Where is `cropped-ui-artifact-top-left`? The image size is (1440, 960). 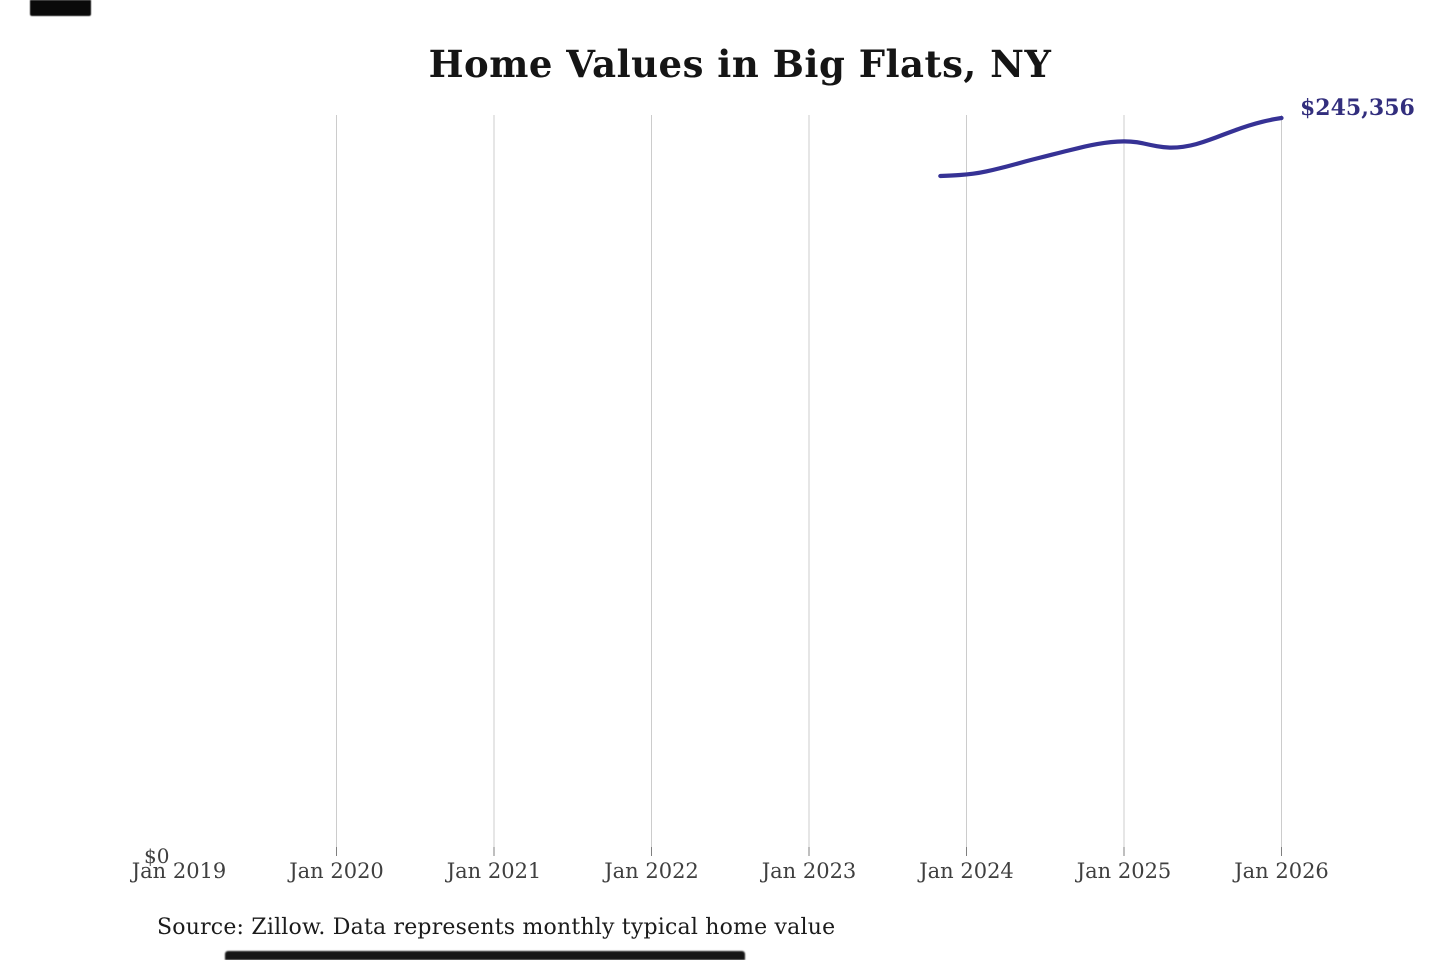 cropped-ui-artifact-top-left is located at coordinates (60, 8).